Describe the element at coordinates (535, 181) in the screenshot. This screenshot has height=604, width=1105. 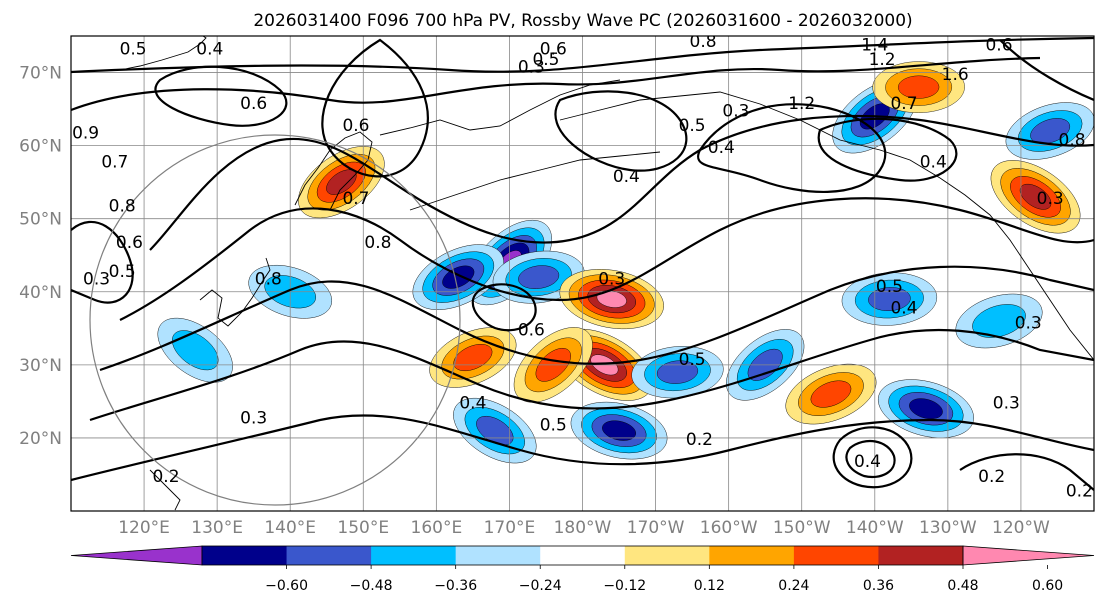
I see `coastline-aleutians` at that location.